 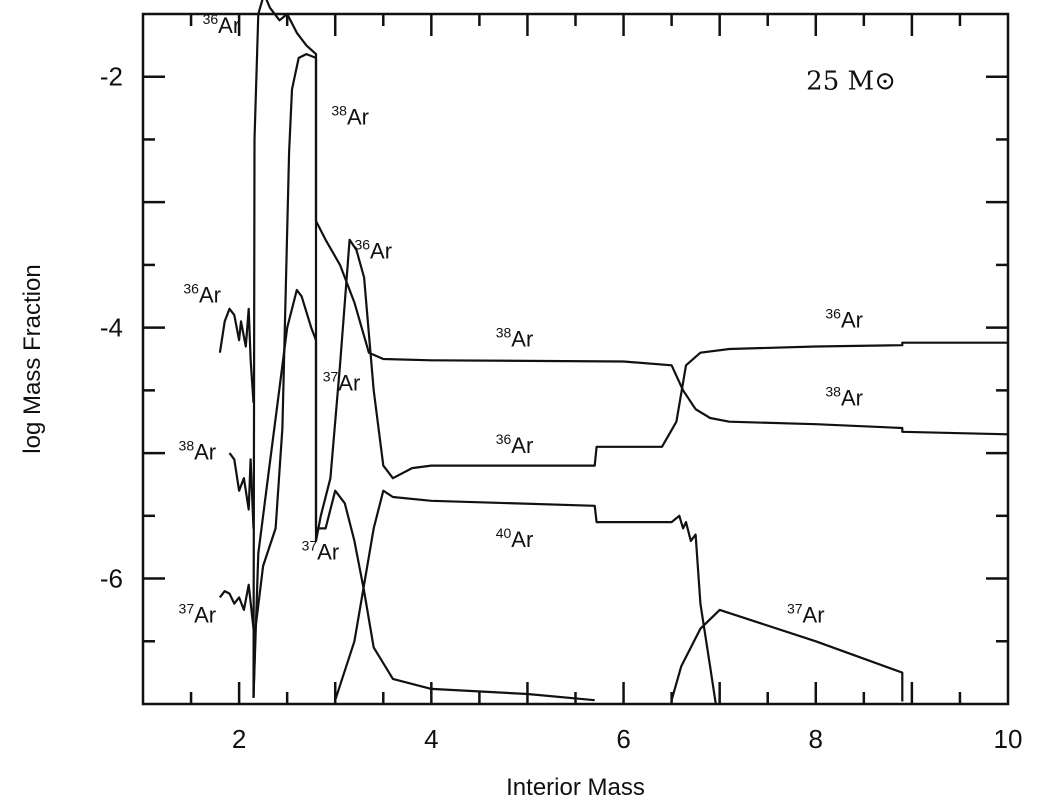 What do you see at coordinates (575, 787) in the screenshot?
I see `x-axis-label: Interior Mass` at bounding box center [575, 787].